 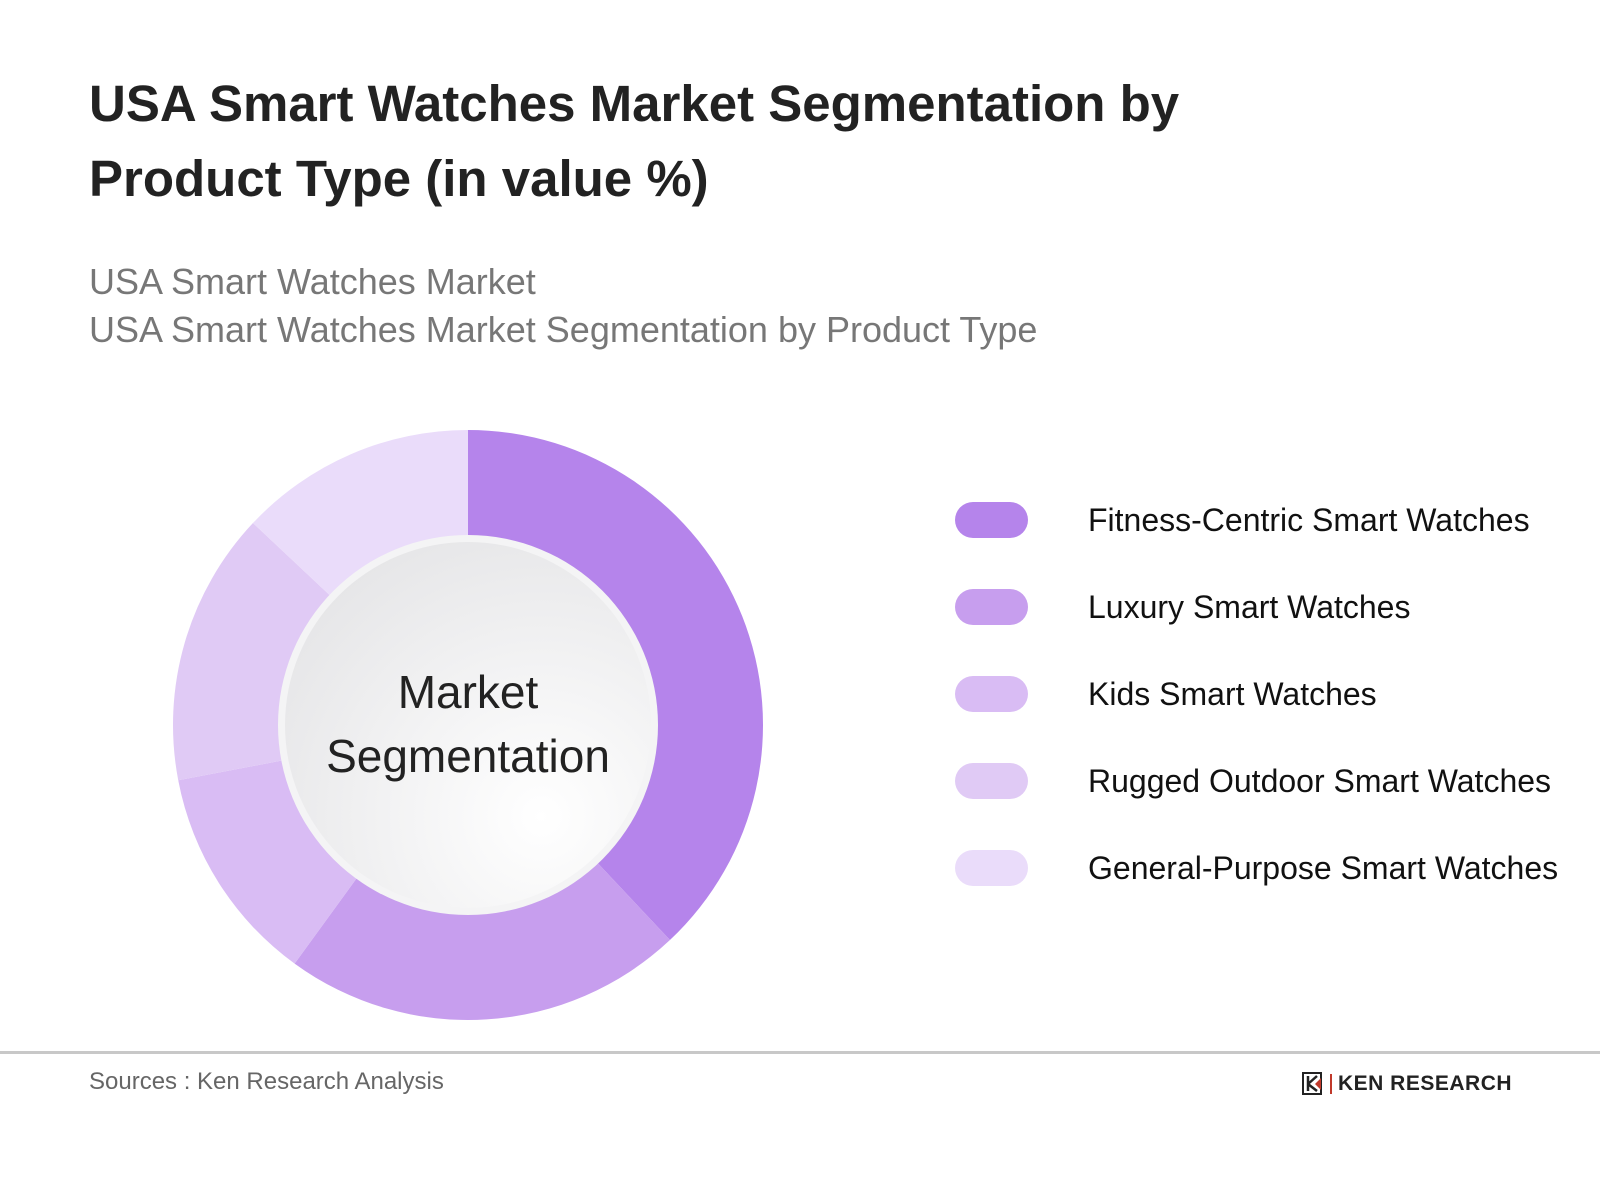 What do you see at coordinates (1320, 781) in the screenshot?
I see `legend-label: Rugged Outdoor Smart Watches` at bounding box center [1320, 781].